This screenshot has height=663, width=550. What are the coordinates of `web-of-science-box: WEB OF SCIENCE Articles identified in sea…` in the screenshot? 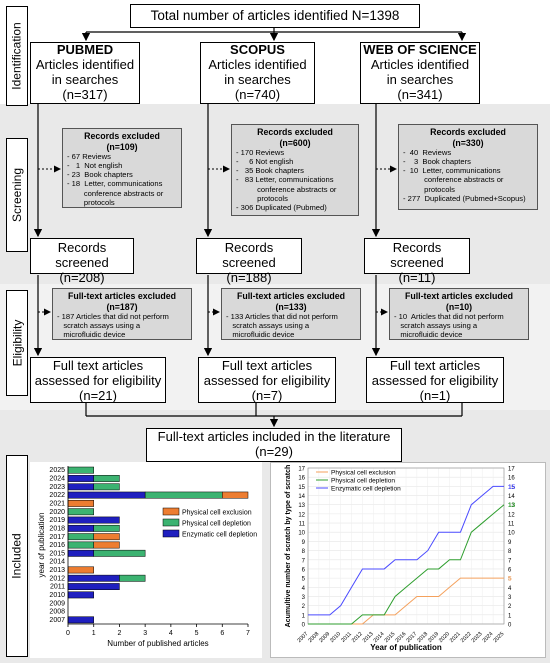 It's located at (420, 73).